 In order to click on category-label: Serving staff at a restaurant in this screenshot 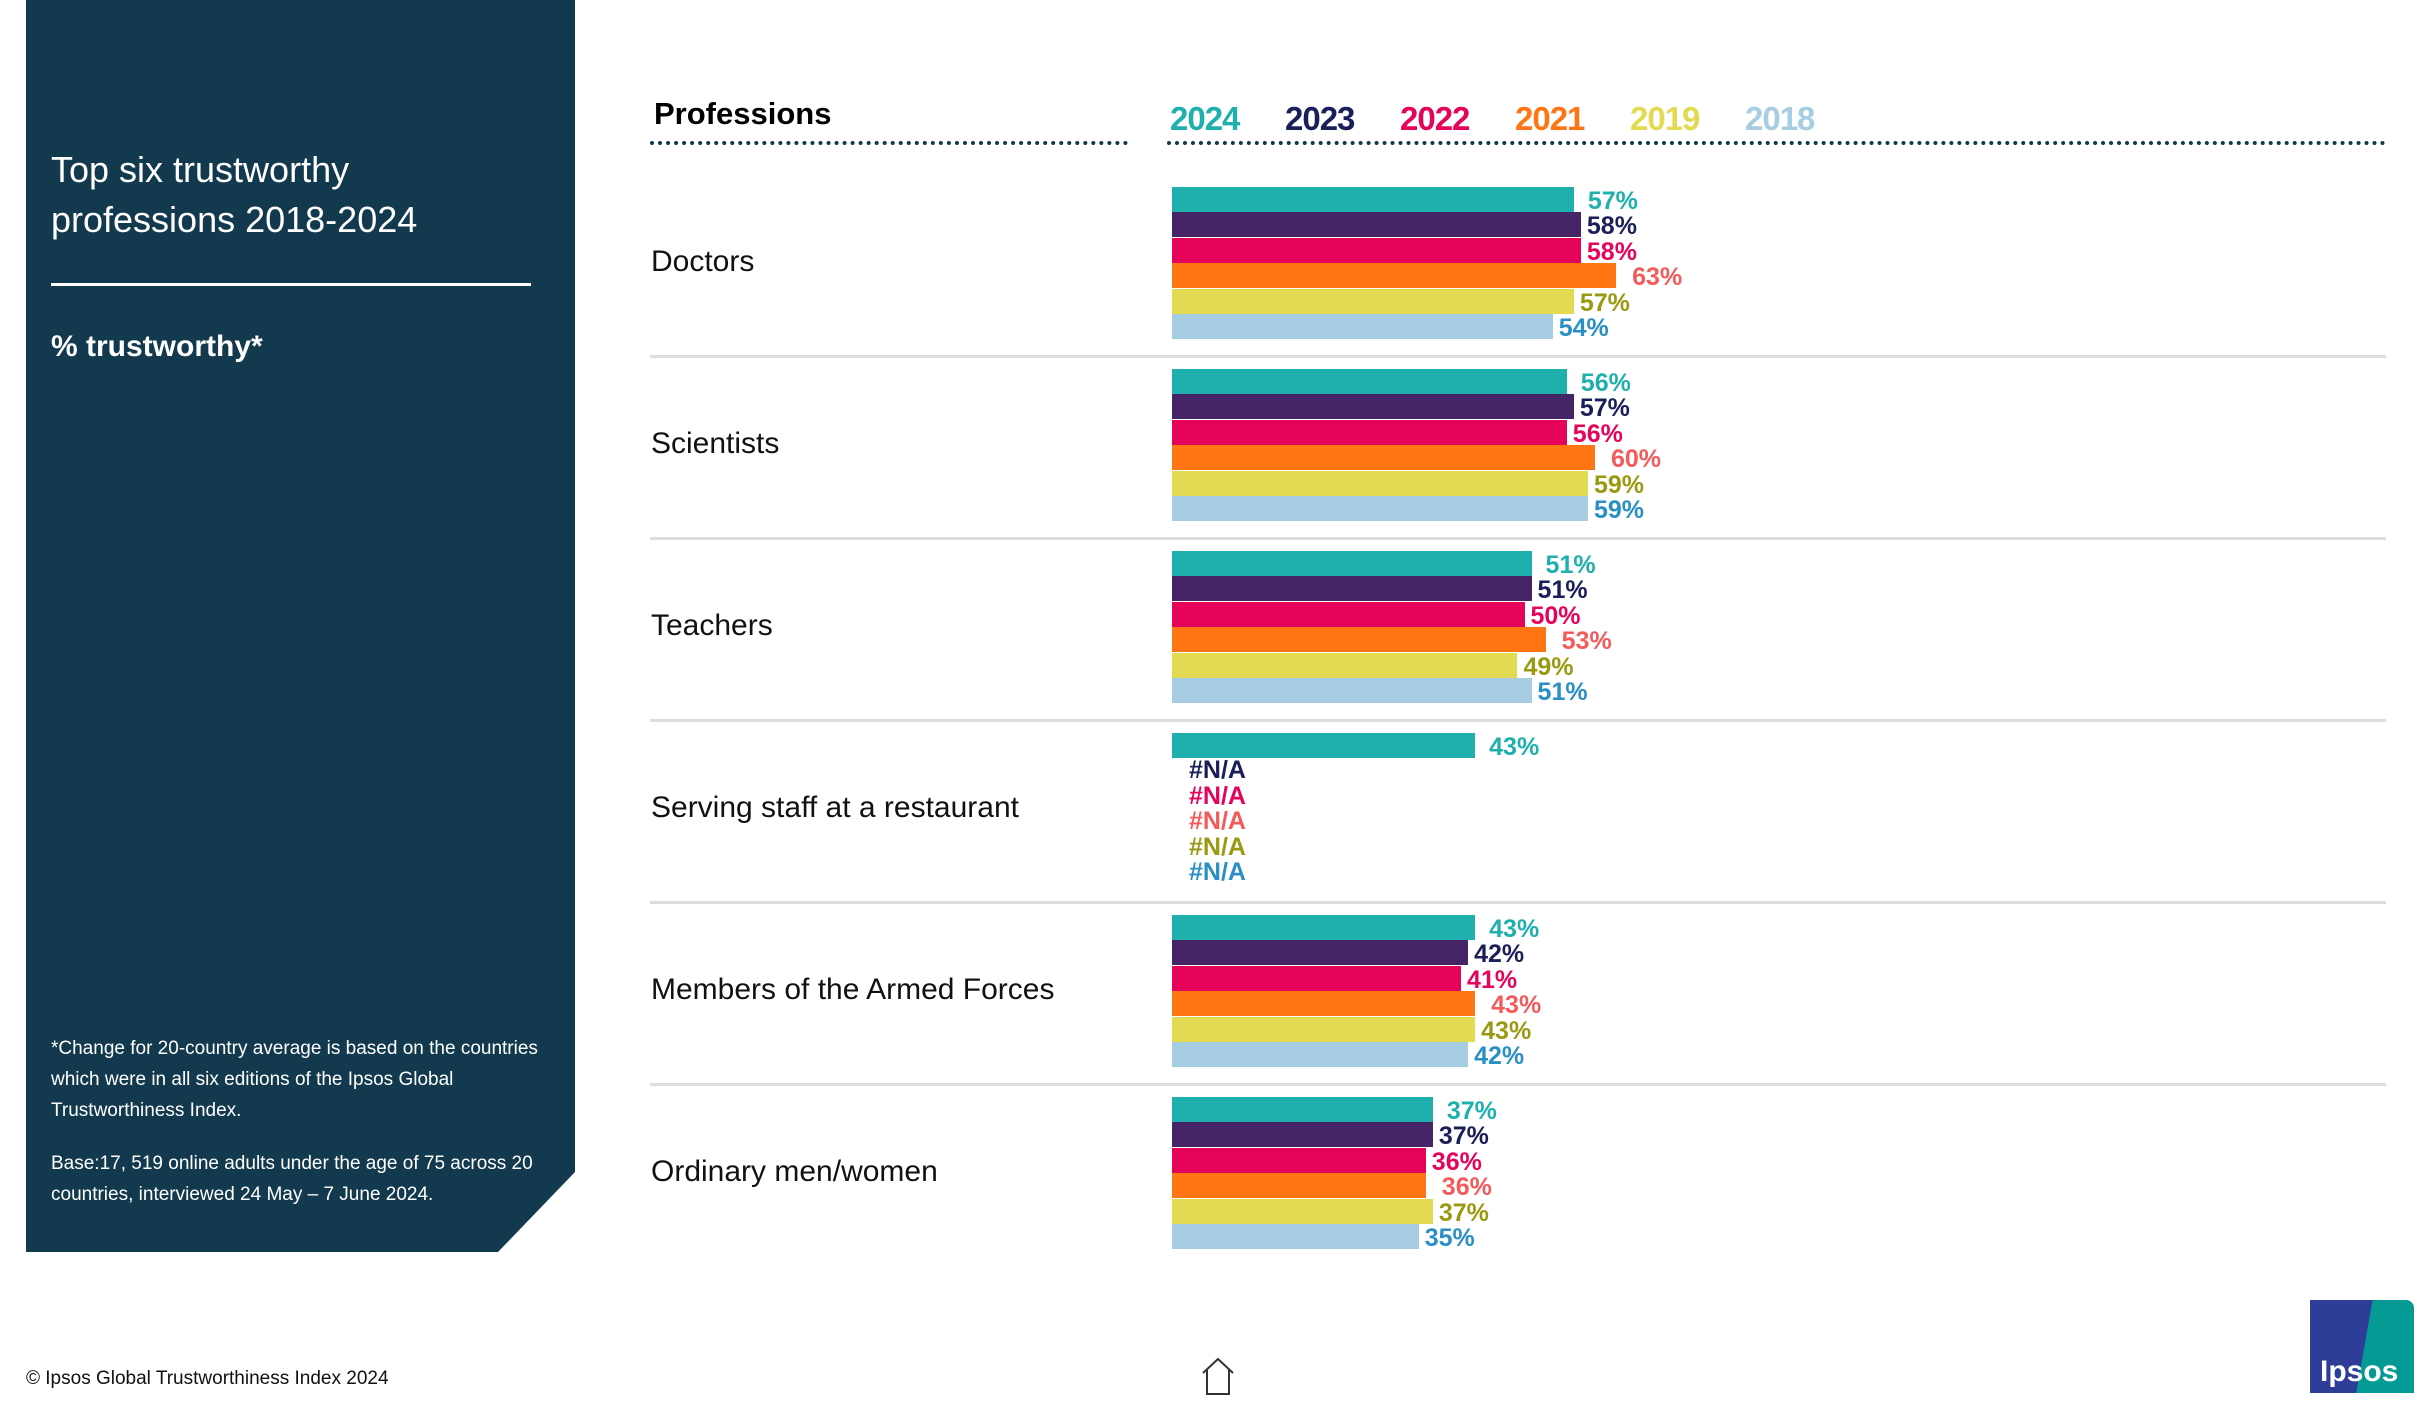, I will do `click(835, 807)`.